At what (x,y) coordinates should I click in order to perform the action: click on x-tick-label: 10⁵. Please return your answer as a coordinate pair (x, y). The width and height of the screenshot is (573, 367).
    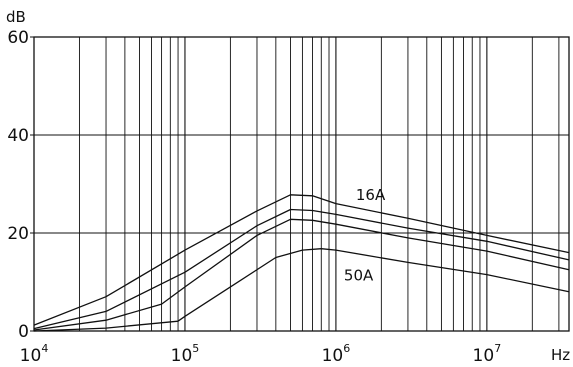
    Looking at the image, I should click on (185, 354).